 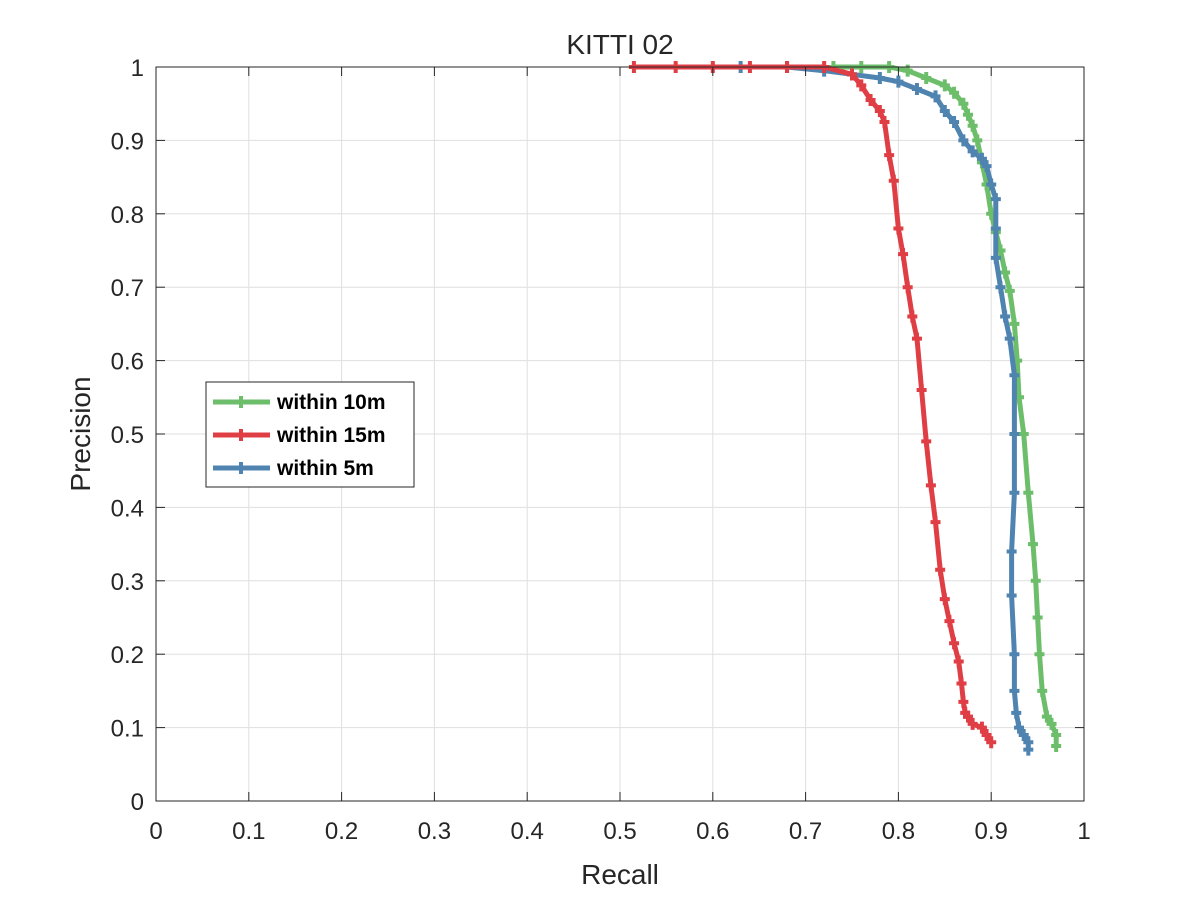 What do you see at coordinates (331, 435) in the screenshot?
I see `legend-label: within 15m` at bounding box center [331, 435].